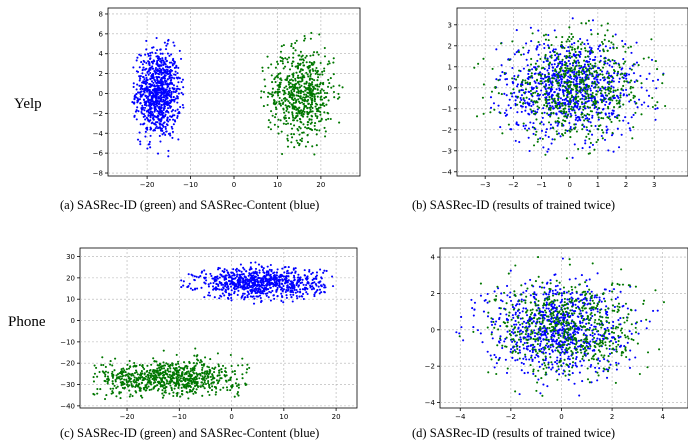 Image resolution: width=688 pixels, height=446 pixels. What do you see at coordinates (190, 185) in the screenshot?
I see `x-tick-label: −10` at bounding box center [190, 185].